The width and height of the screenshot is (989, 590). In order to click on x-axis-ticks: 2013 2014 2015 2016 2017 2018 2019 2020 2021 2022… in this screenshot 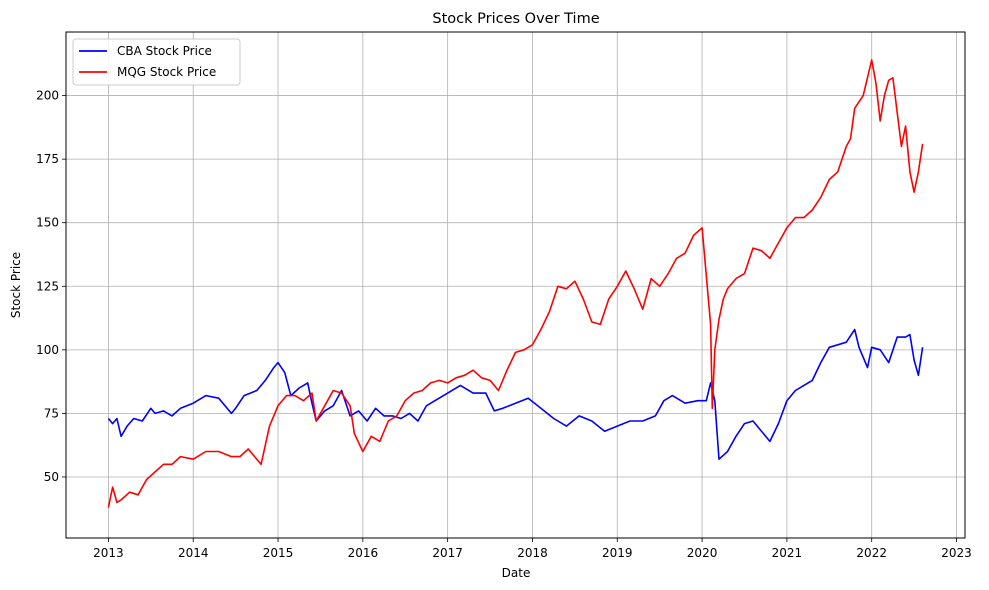, I will do `click(532, 549)`.